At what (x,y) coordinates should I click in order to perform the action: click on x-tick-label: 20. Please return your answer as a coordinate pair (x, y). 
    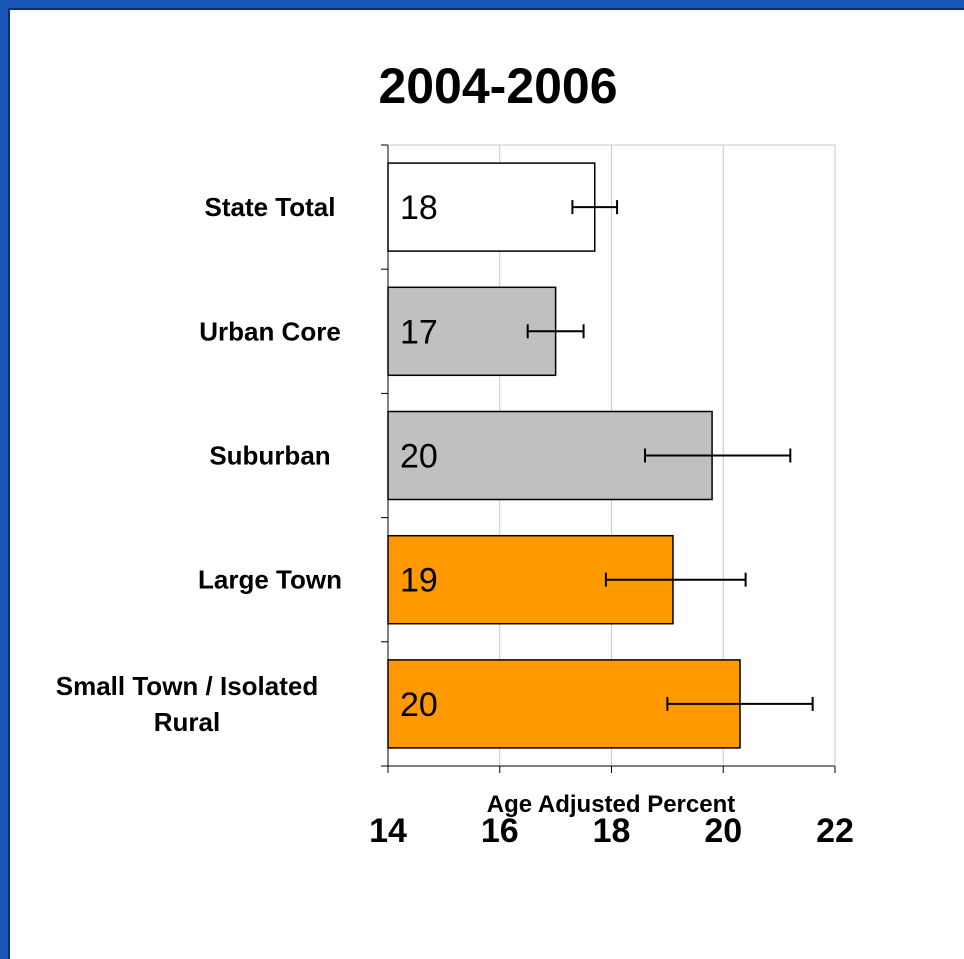
    Looking at the image, I should click on (723, 831).